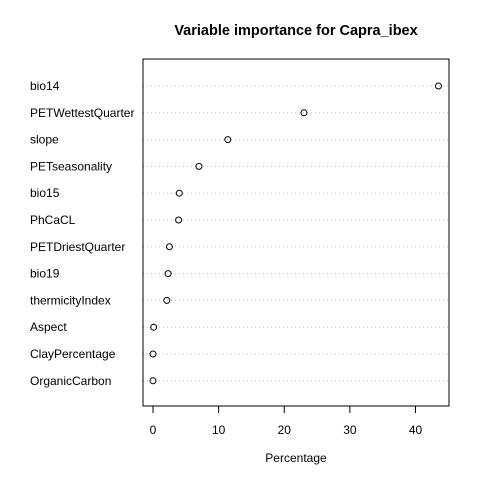  I want to click on x-tick-label: 0, so click(153, 430).